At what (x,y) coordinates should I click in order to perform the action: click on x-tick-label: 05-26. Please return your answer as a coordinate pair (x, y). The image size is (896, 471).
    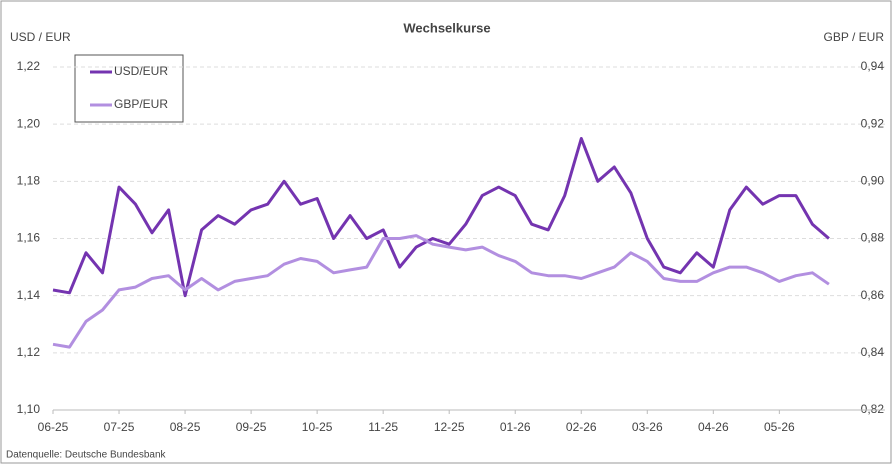
    Looking at the image, I should click on (779, 427).